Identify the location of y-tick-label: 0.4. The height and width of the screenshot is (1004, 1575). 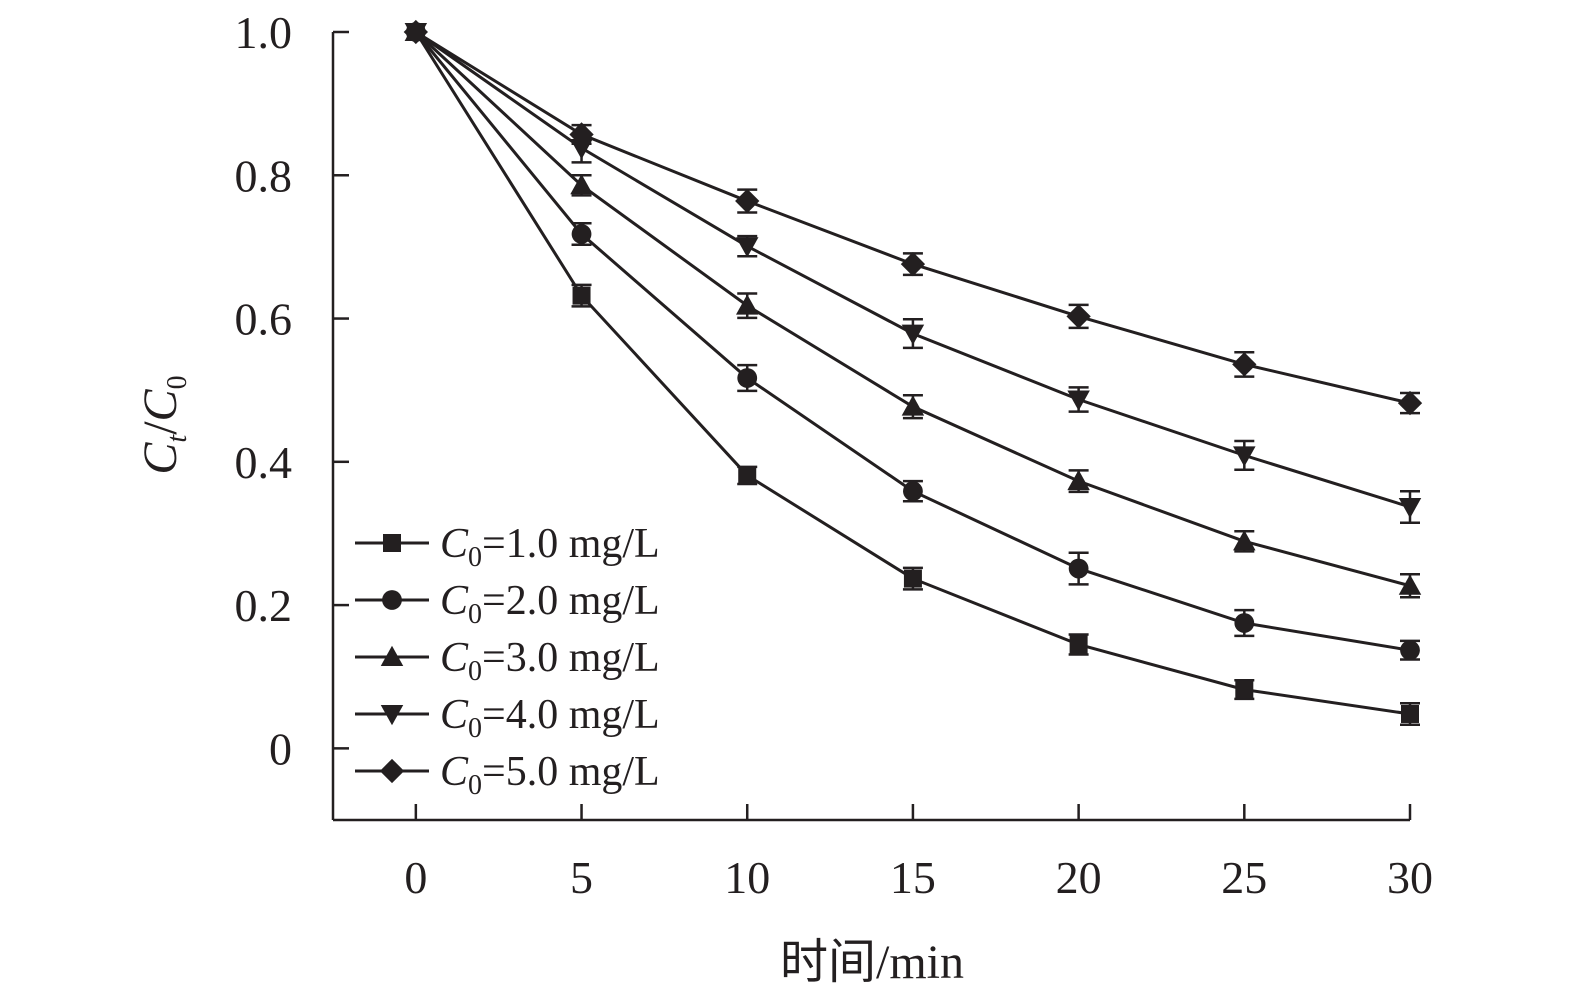
(264, 462).